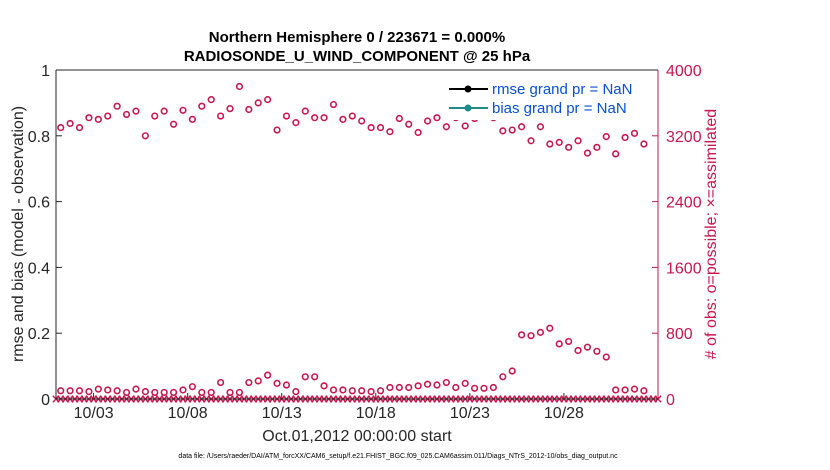  I want to click on chart-title-line1: Northern Hemisphere 0 / 223671 = 0.000%, so click(357, 37).